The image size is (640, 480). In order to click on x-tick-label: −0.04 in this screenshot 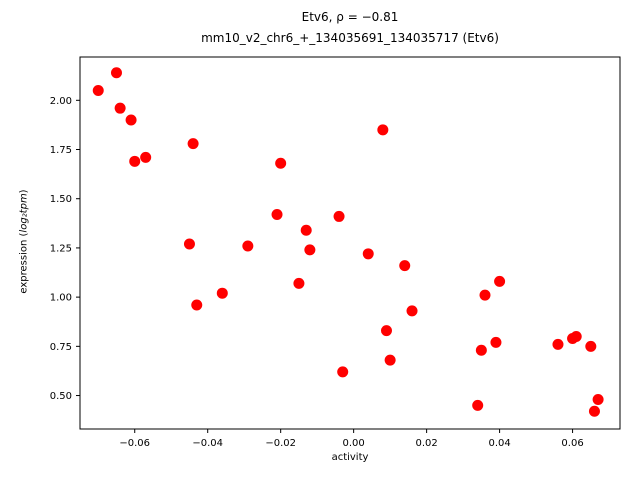, I will do `click(207, 443)`.